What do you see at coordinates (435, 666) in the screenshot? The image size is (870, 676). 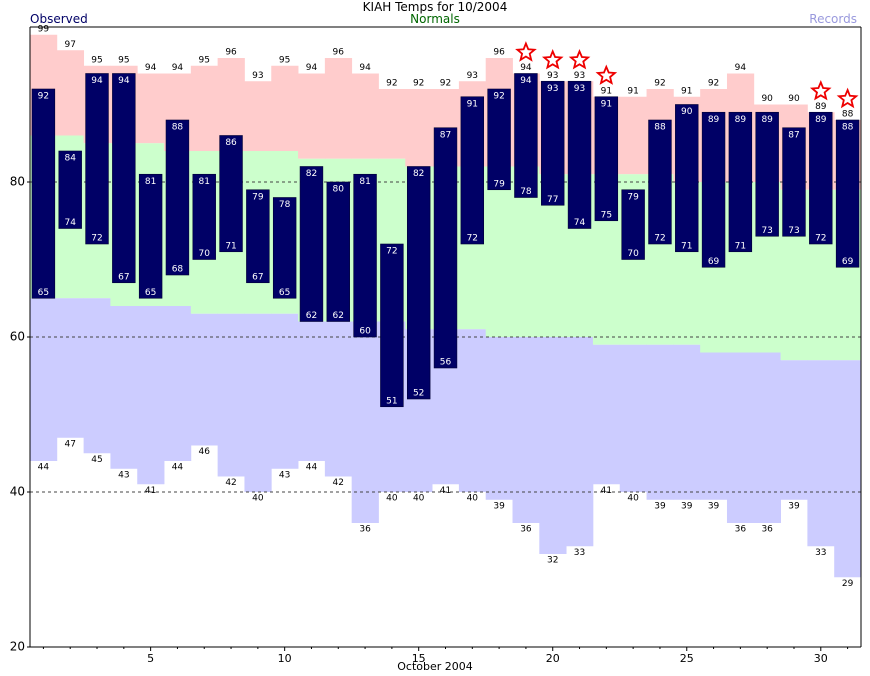 I see `x-axis-label: October 2004` at bounding box center [435, 666].